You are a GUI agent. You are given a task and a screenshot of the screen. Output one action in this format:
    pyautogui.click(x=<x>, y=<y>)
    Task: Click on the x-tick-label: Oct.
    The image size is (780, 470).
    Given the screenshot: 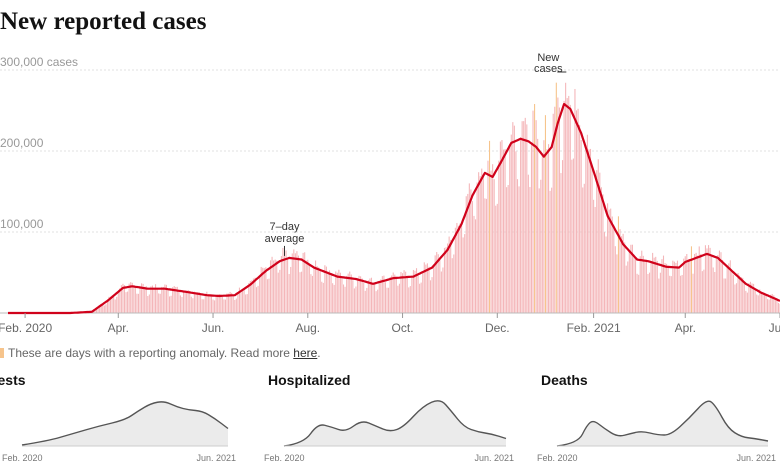 What is the action you would take?
    pyautogui.click(x=403, y=328)
    